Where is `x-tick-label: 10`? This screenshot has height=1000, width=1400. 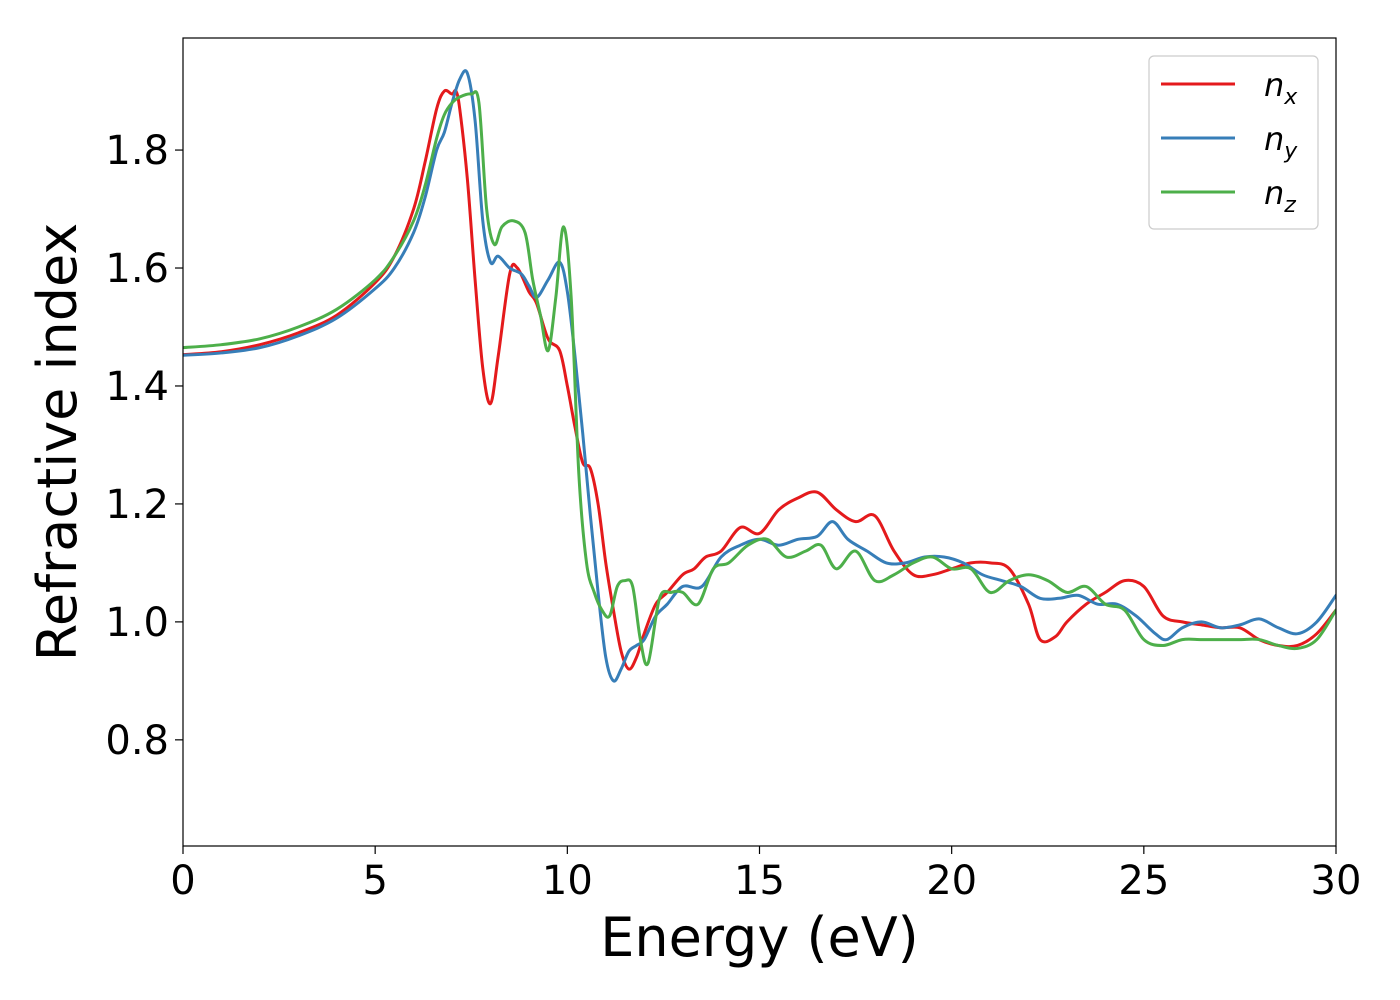 x-tick-label: 10 is located at coordinates (567, 881).